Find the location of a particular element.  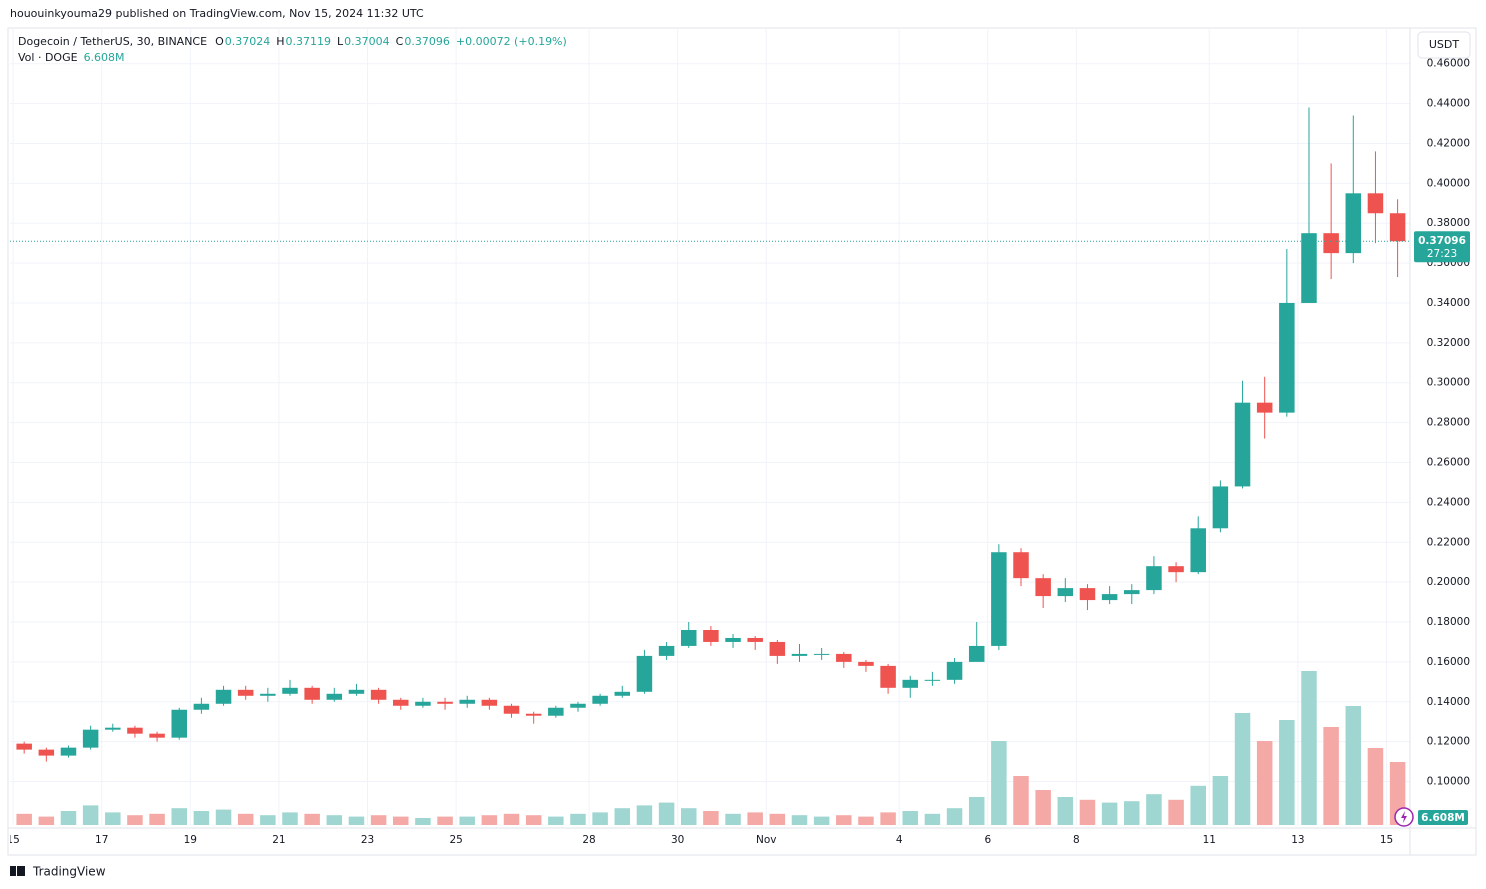

y-tick-label: 0.34000 is located at coordinates (1448, 303).